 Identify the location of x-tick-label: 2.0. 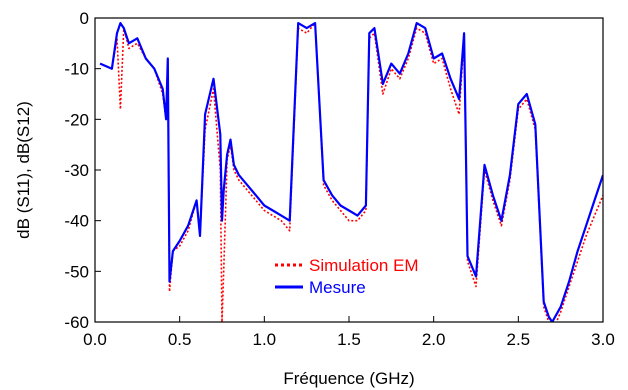
(434, 339).